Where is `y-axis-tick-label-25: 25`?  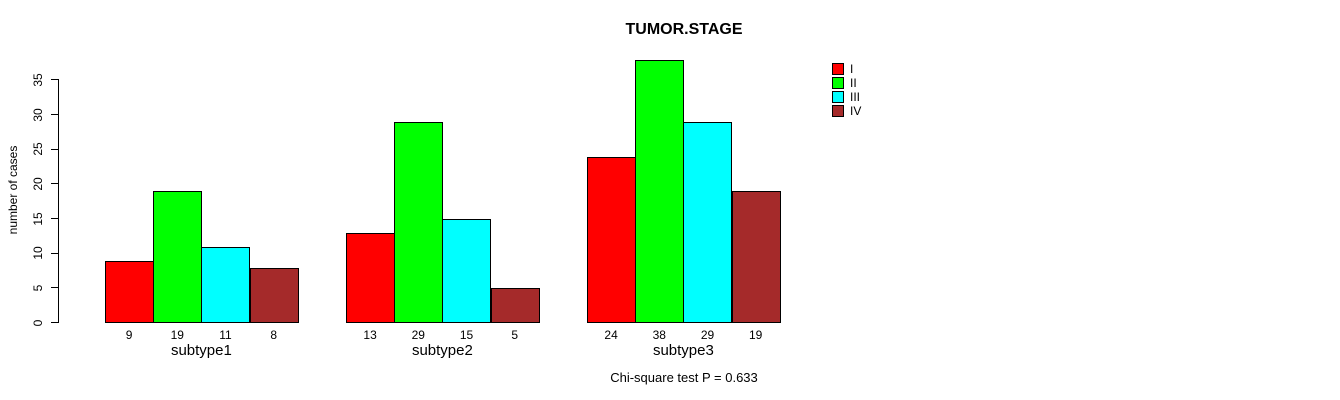 y-axis-tick-label-25: 25 is located at coordinates (38, 149).